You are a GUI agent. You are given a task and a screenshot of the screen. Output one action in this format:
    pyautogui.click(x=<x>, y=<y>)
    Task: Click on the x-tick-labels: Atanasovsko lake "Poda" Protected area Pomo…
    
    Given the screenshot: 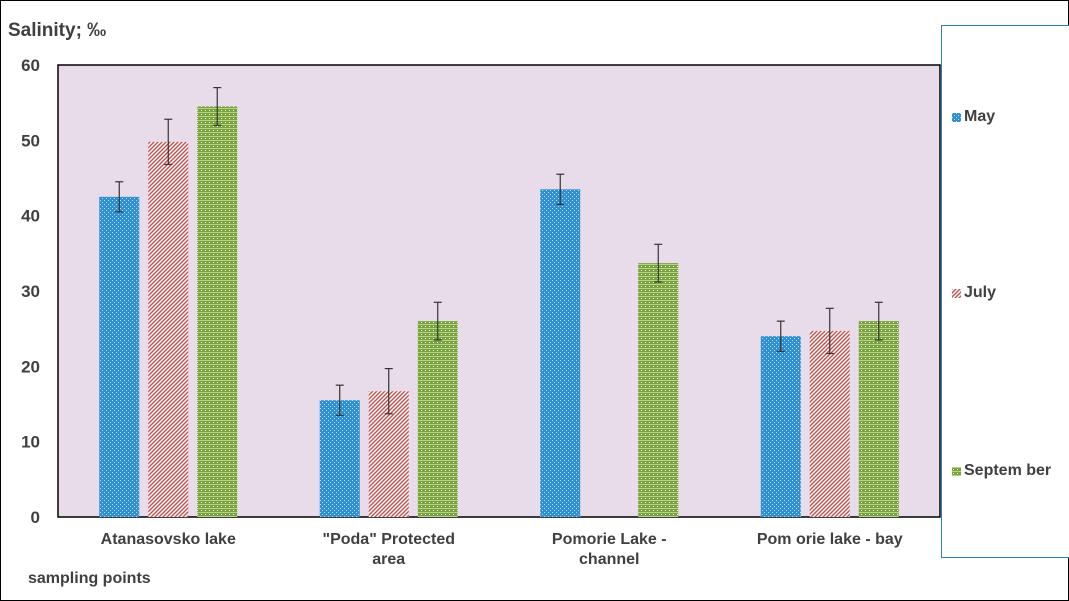 What is the action you would take?
    pyautogui.click(x=502, y=549)
    